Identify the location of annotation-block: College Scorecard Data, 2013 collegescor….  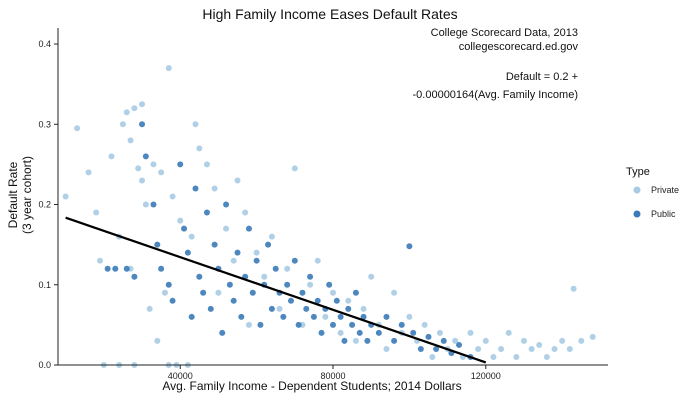
(496, 64).